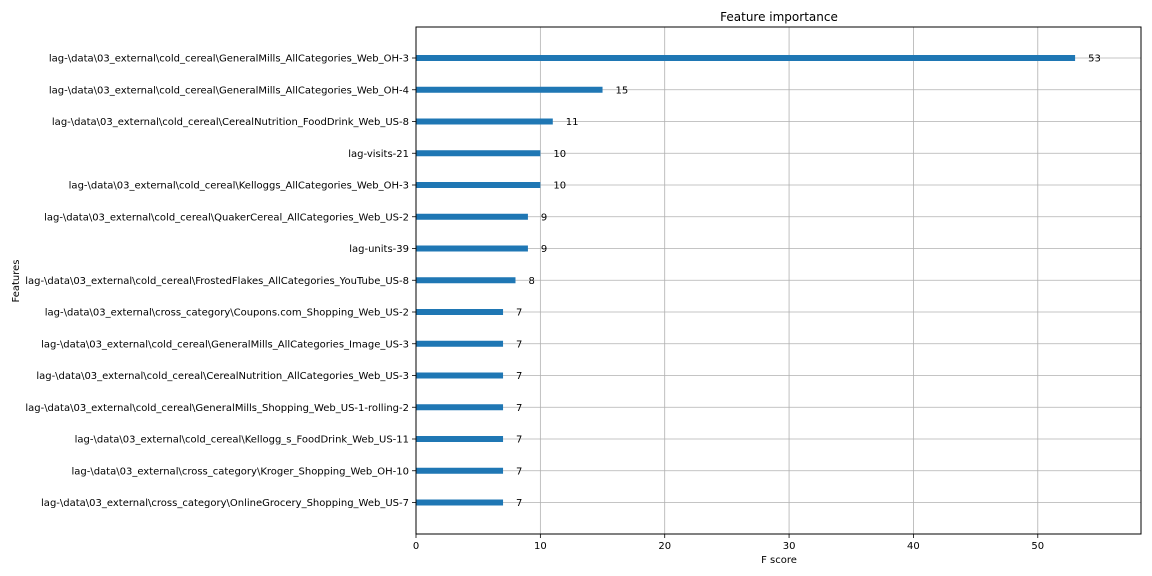 The width and height of the screenshot is (1152, 576). Describe the element at coordinates (622, 90) in the screenshot. I see `data-label: 15` at that location.